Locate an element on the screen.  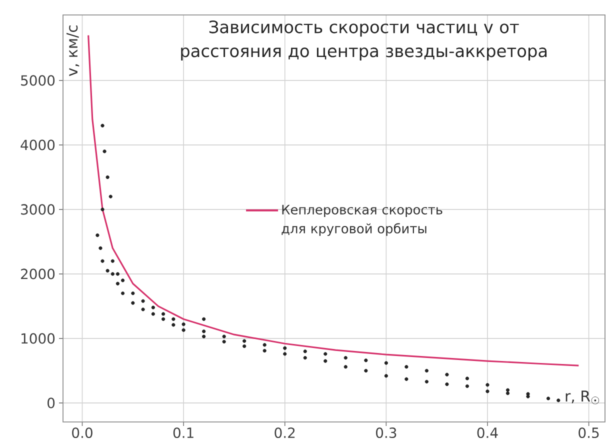
x-tick-label: 0.3 is located at coordinates (386, 432).